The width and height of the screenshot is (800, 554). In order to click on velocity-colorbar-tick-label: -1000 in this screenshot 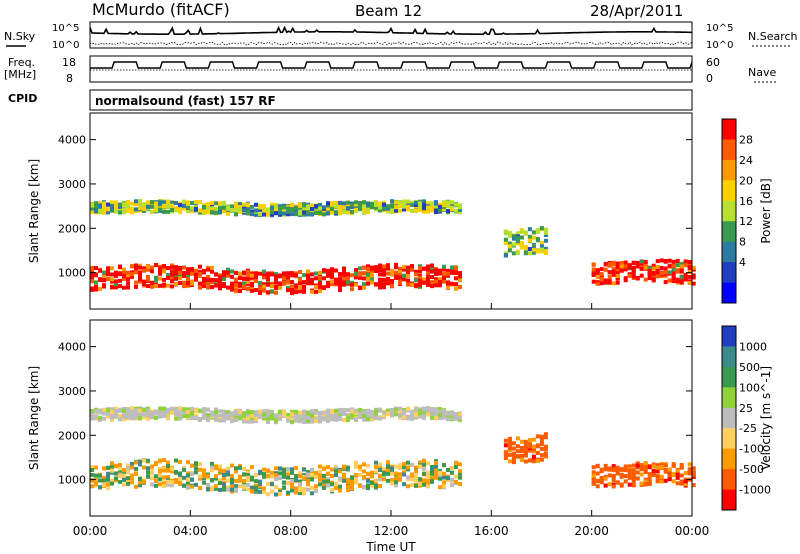, I will do `click(755, 490)`.